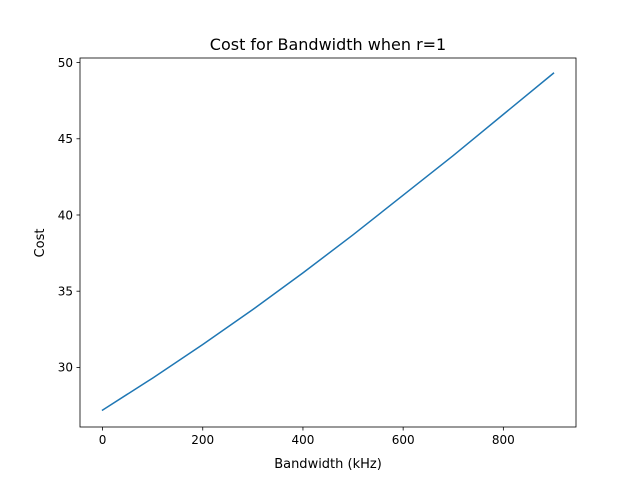  I want to click on y-axis-label: Cost, so click(40, 243).